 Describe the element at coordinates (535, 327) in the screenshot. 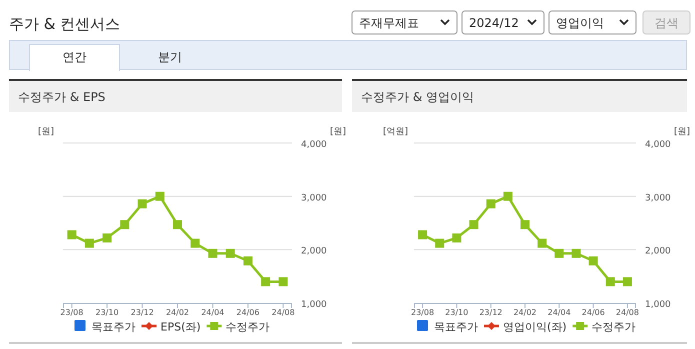

I see `legend-label: 영업이익(좌)` at that location.